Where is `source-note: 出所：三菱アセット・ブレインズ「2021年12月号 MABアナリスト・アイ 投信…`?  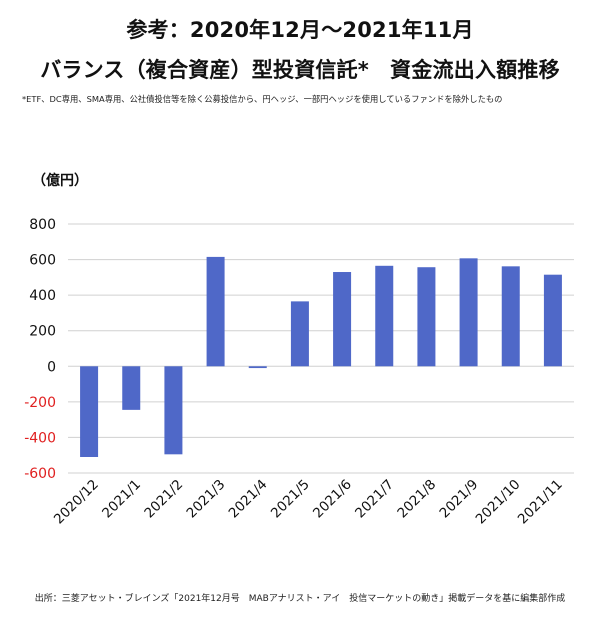
source-note: 出所：三菱アセット・ブレインズ「2021年12月号 MABアナリスト・アイ 投信… is located at coordinates (300, 599).